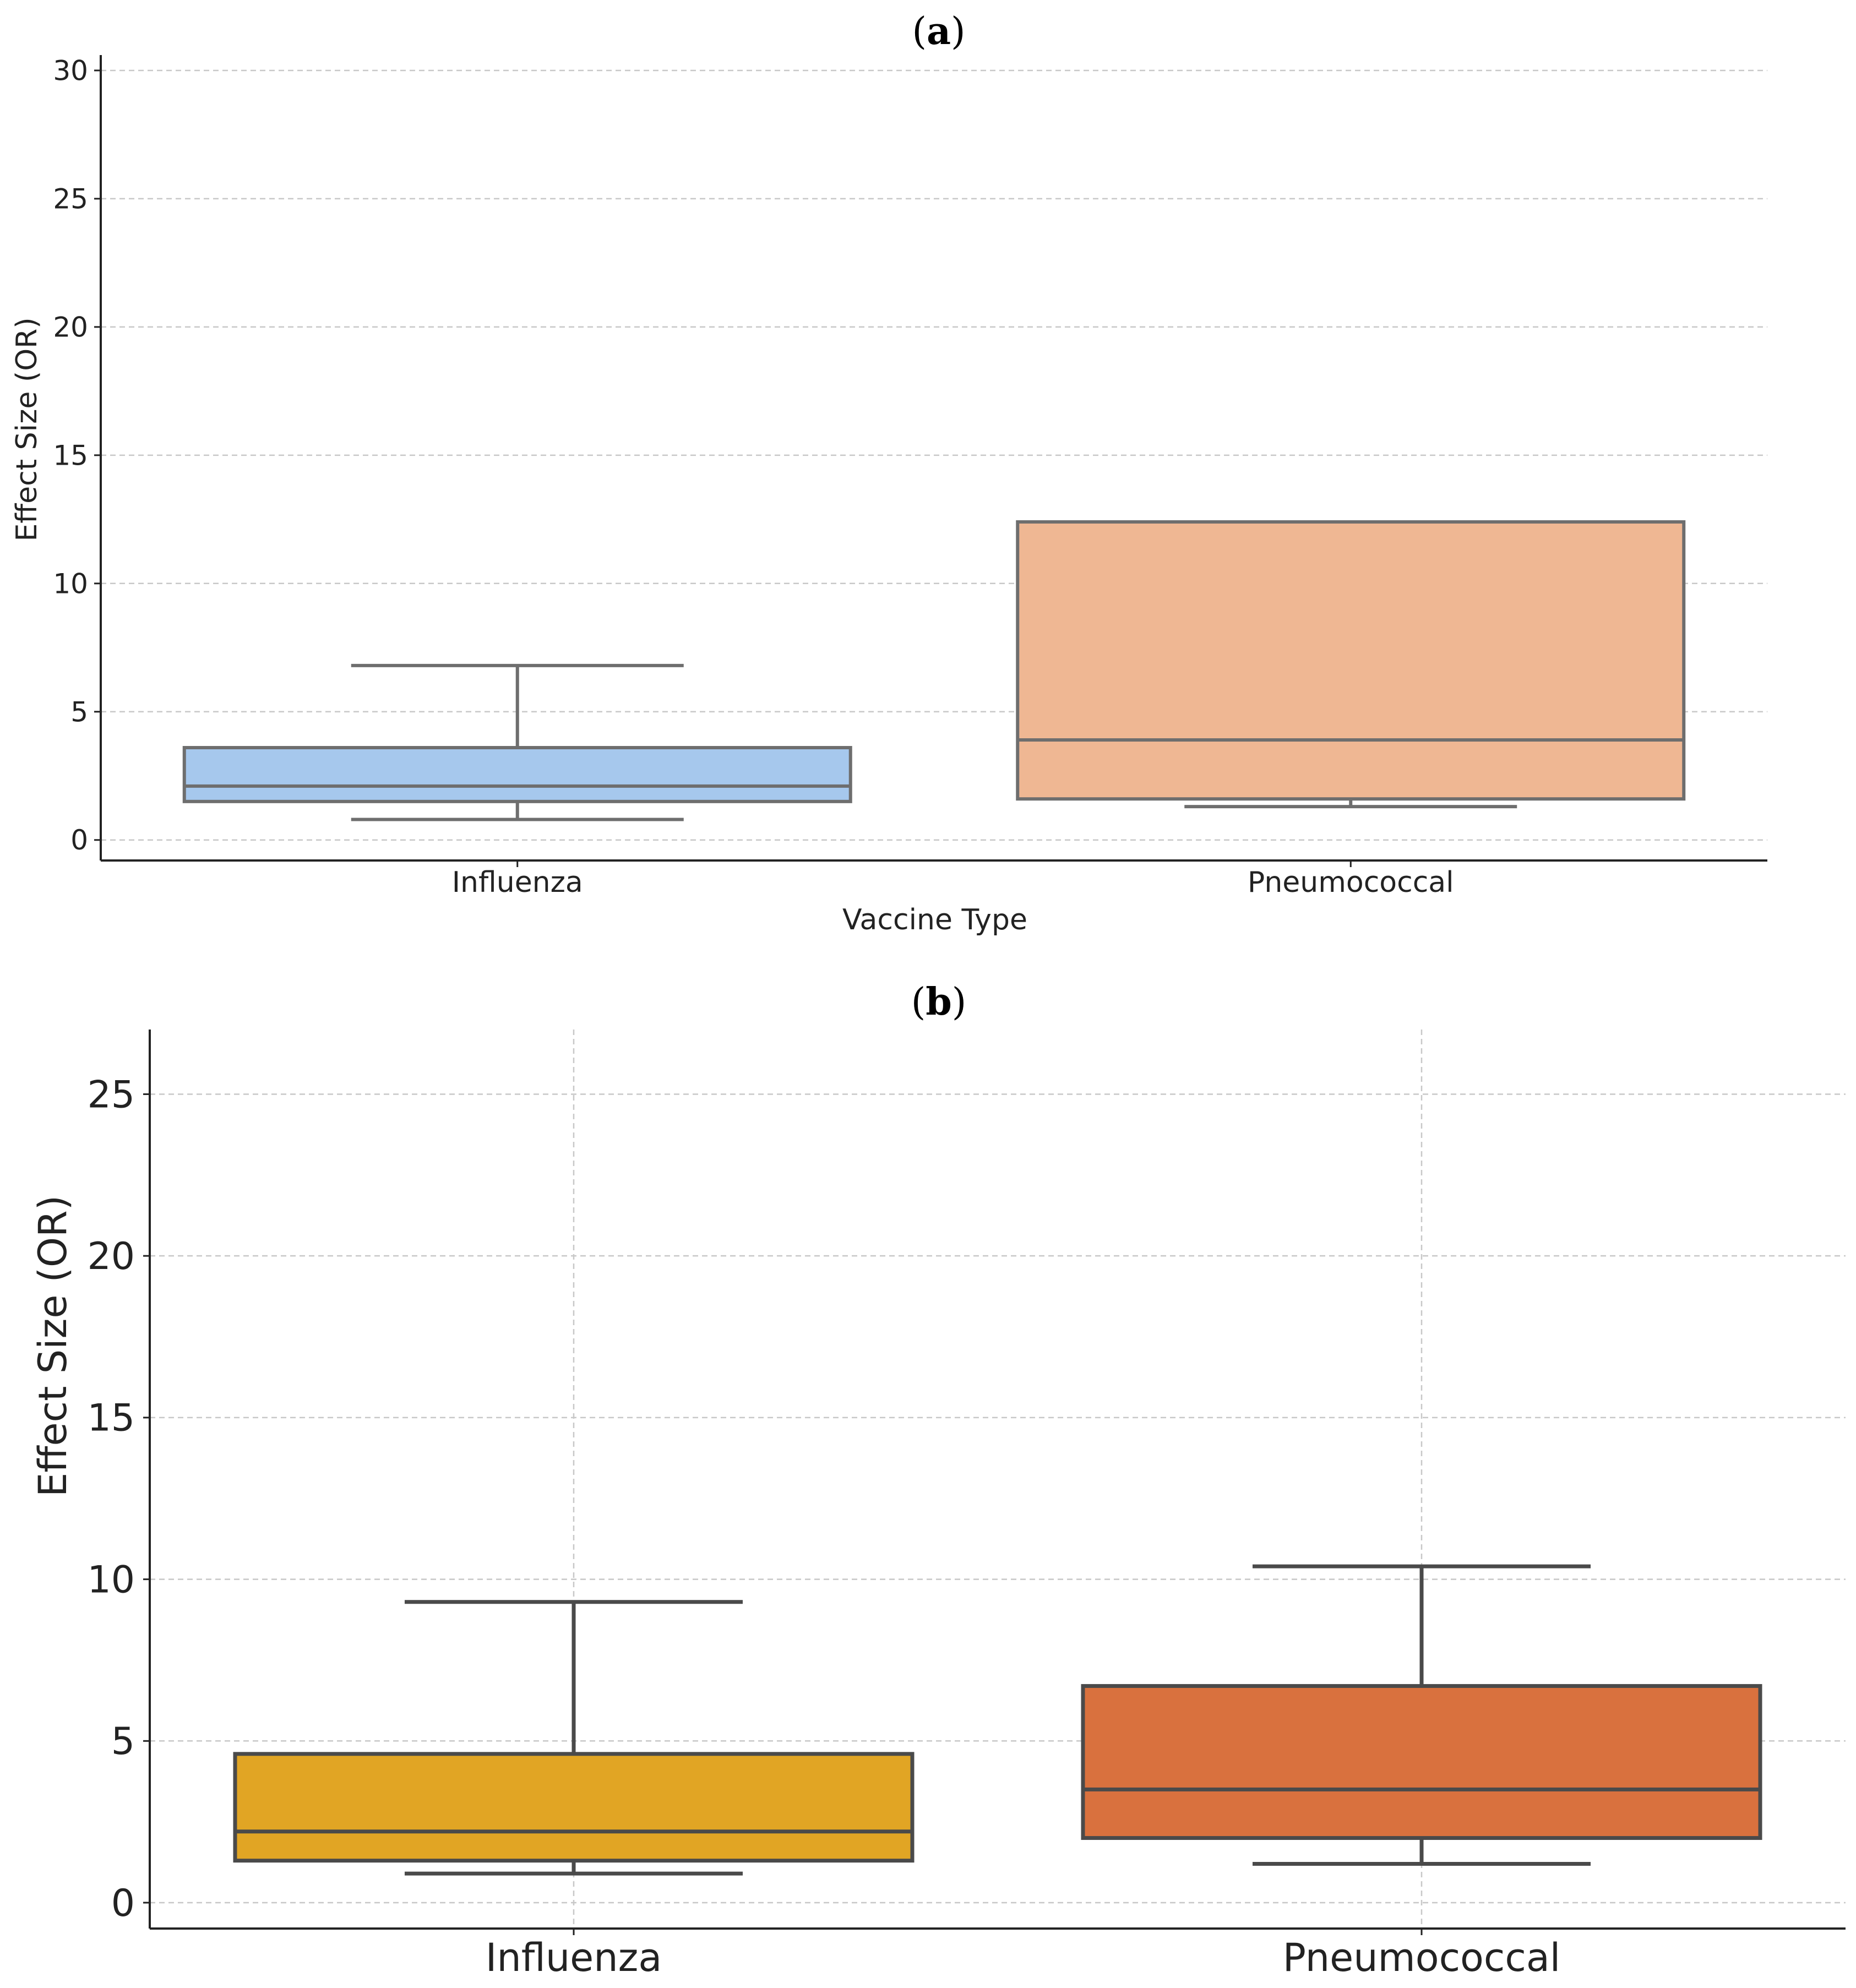 This screenshot has height=1988, width=1856. What do you see at coordinates (935, 920) in the screenshot?
I see `panel-a-x-axis-label: Vaccine Type` at bounding box center [935, 920].